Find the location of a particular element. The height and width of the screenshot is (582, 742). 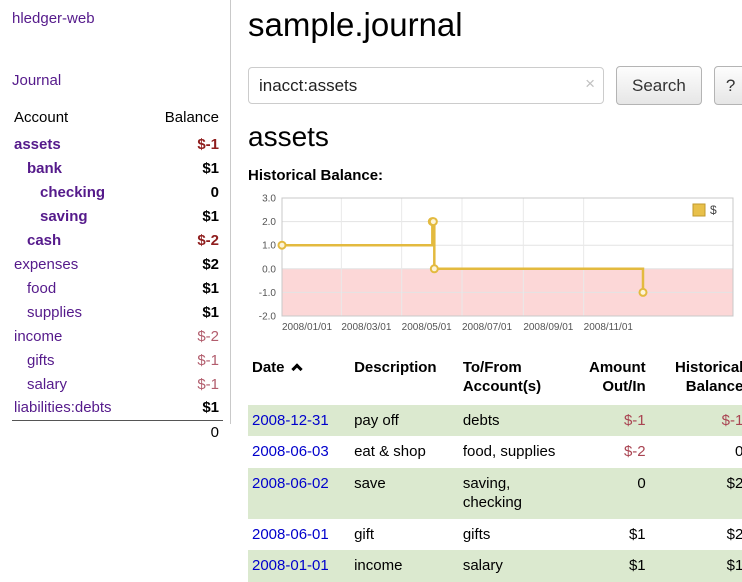

account-heading: assets is located at coordinates (288, 136).